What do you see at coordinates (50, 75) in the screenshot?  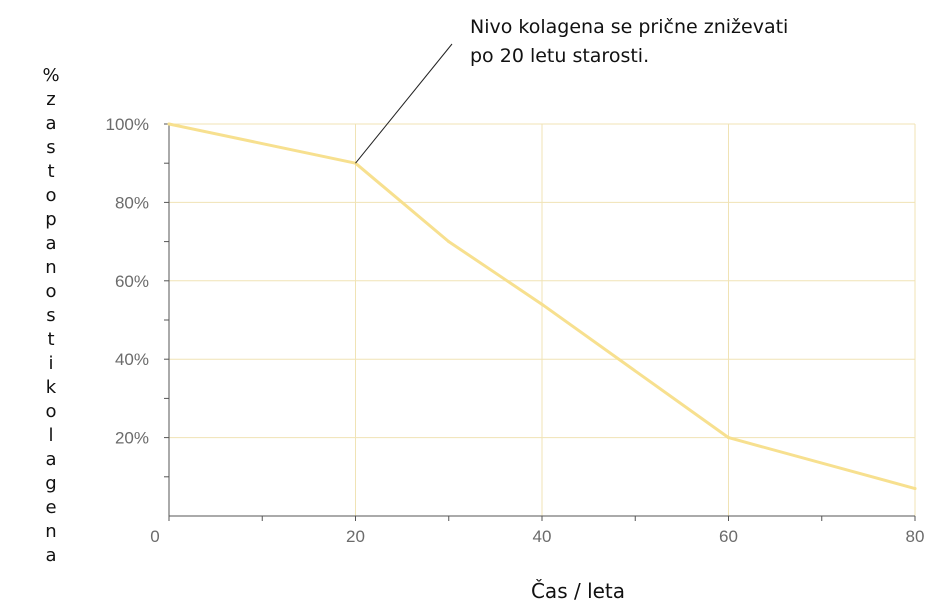 I see `y-label-char: %` at bounding box center [50, 75].